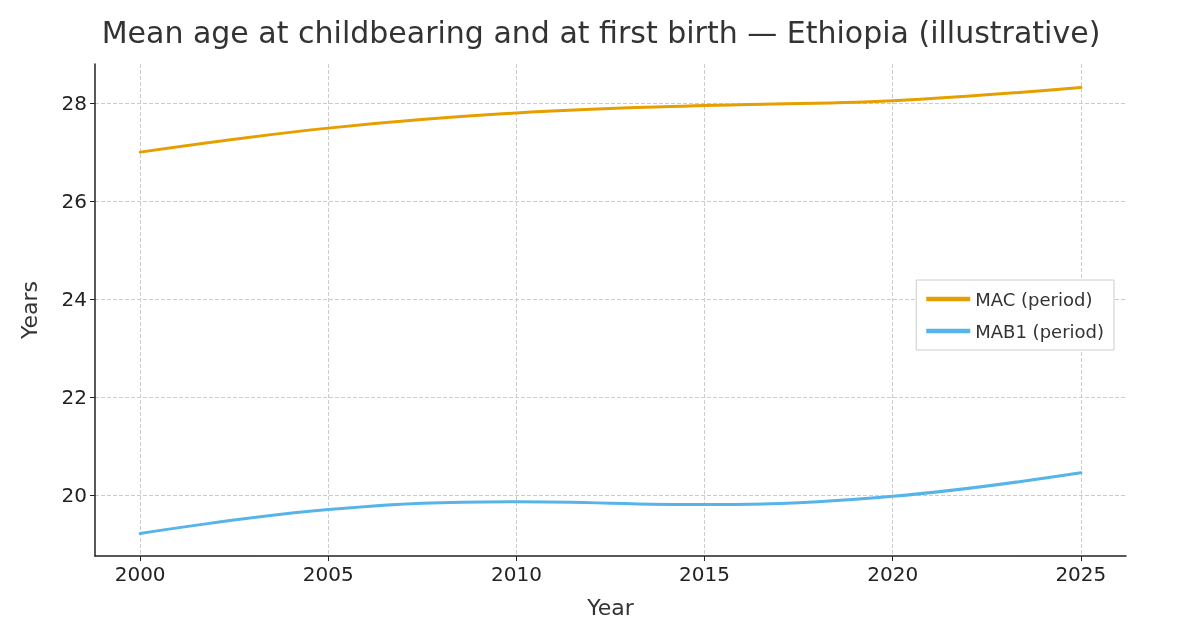  I want to click on x-tick-label: 2020, so click(893, 574).